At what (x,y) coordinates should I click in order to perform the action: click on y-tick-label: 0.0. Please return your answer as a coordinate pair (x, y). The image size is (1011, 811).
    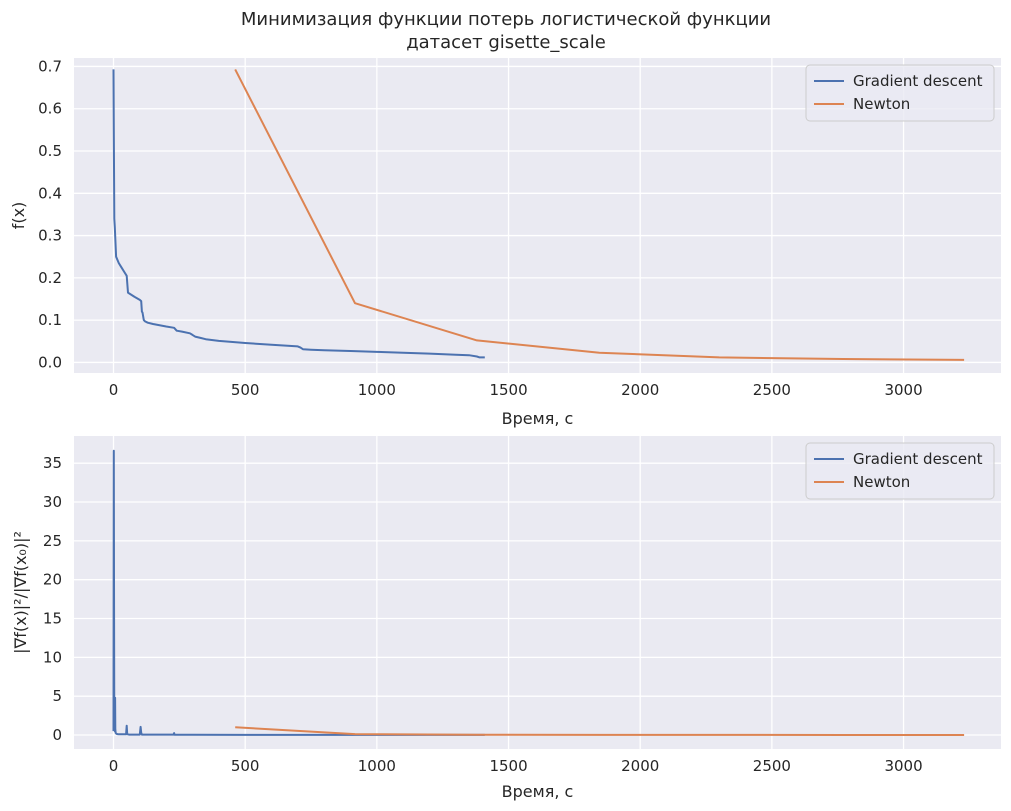
    Looking at the image, I should click on (50, 362).